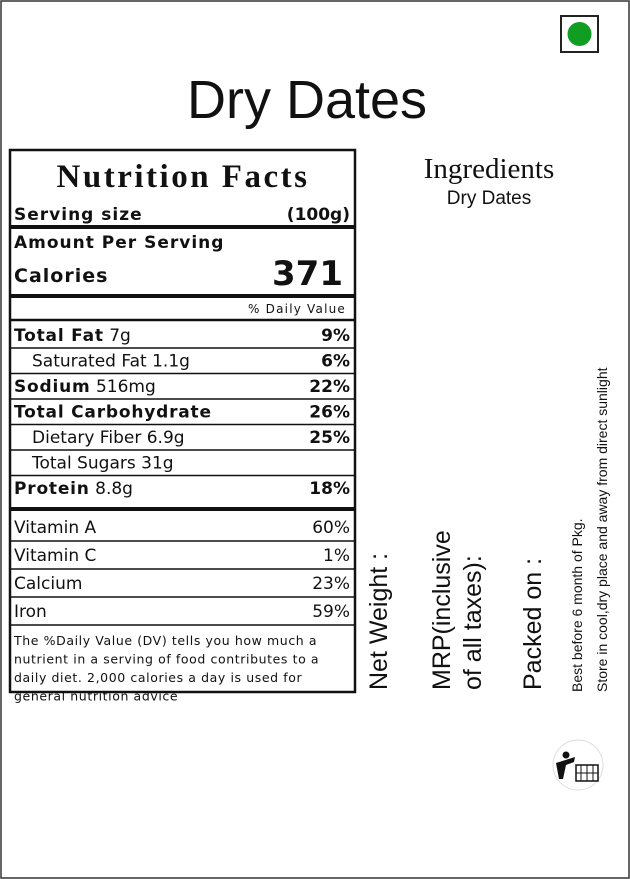  Describe the element at coordinates (48, 584) in the screenshot. I see `vitamin-label: Calcium` at that location.